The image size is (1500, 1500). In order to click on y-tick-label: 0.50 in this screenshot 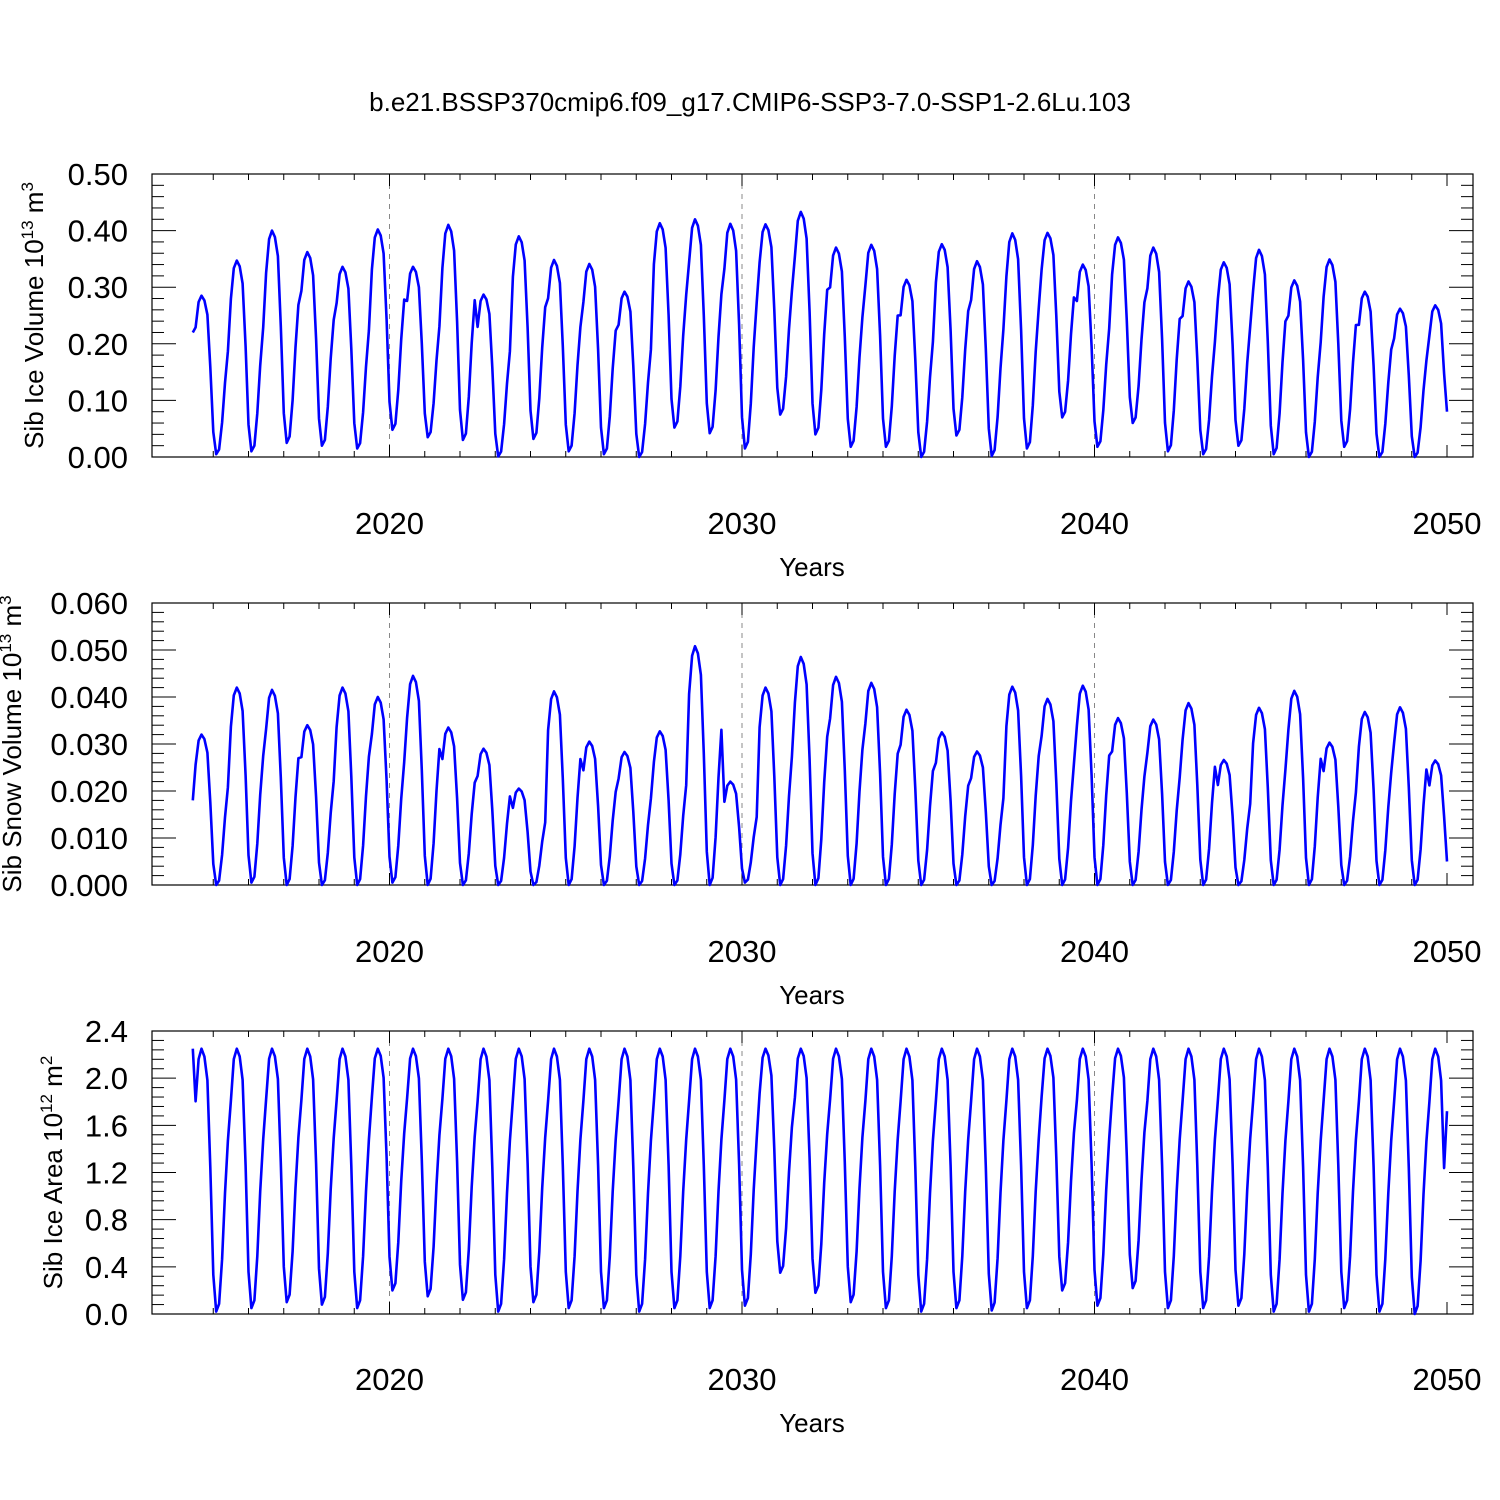, I will do `click(98, 174)`.